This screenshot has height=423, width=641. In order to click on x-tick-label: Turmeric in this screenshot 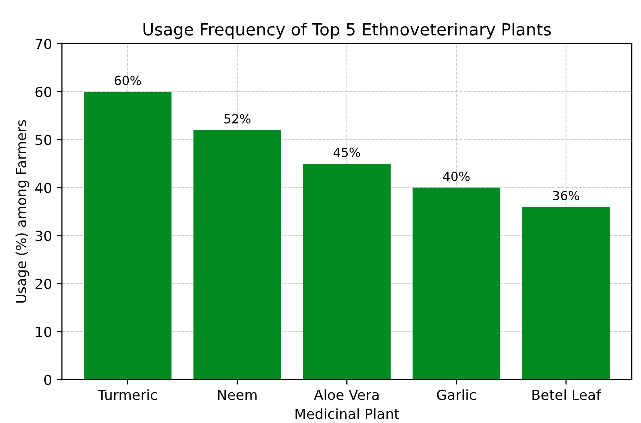, I will do `click(128, 395)`.